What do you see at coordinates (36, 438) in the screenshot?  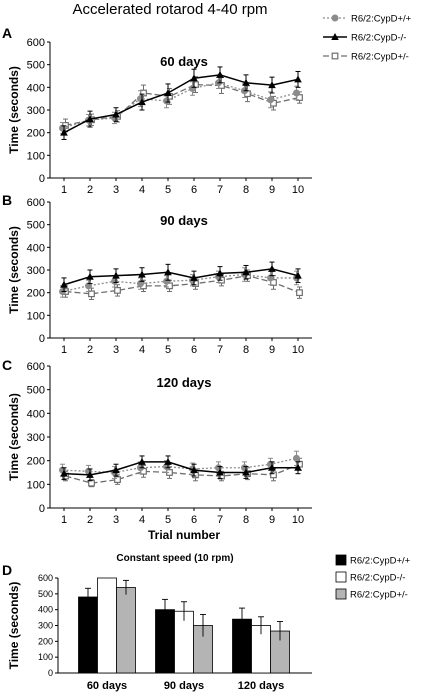 I see `y-tick-label: 300` at bounding box center [36, 438].